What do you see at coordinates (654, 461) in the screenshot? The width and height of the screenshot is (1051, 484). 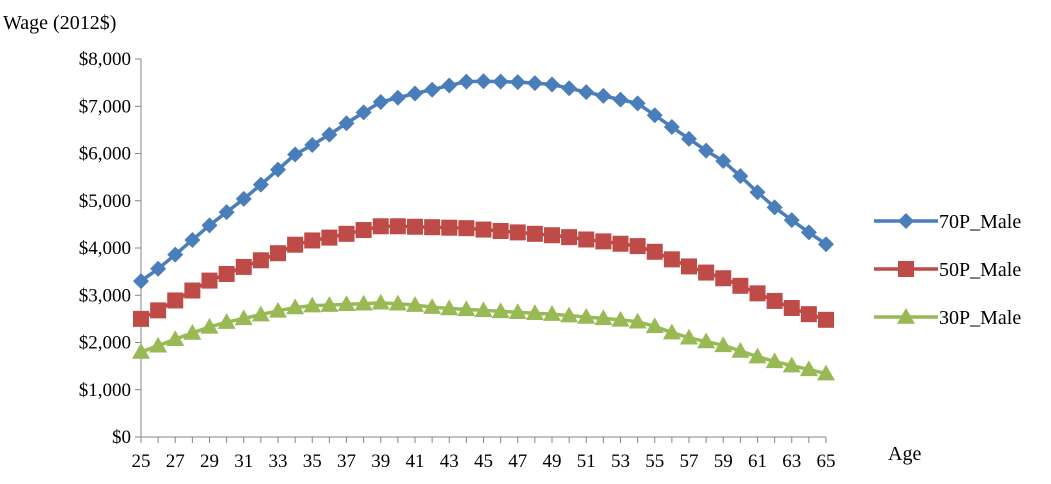 I see `x-tick-label: 55` at bounding box center [654, 461].